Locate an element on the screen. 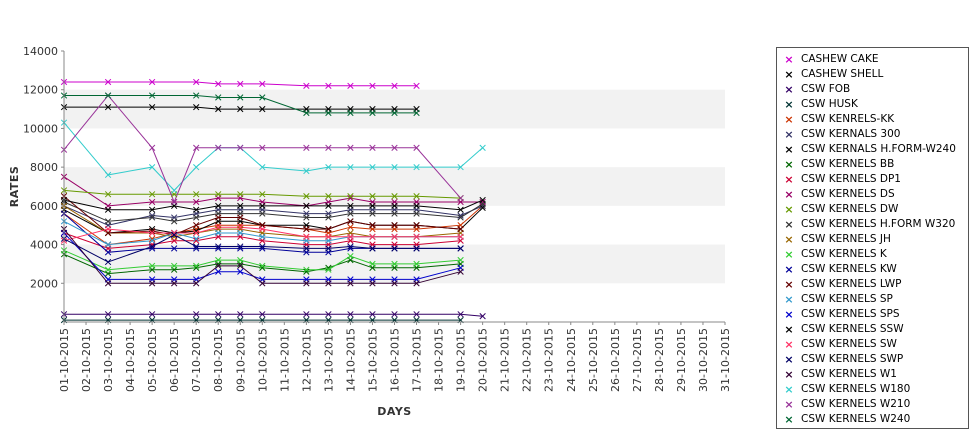  legend-item: × CSW KERNELS W240 is located at coordinates (872, 419).